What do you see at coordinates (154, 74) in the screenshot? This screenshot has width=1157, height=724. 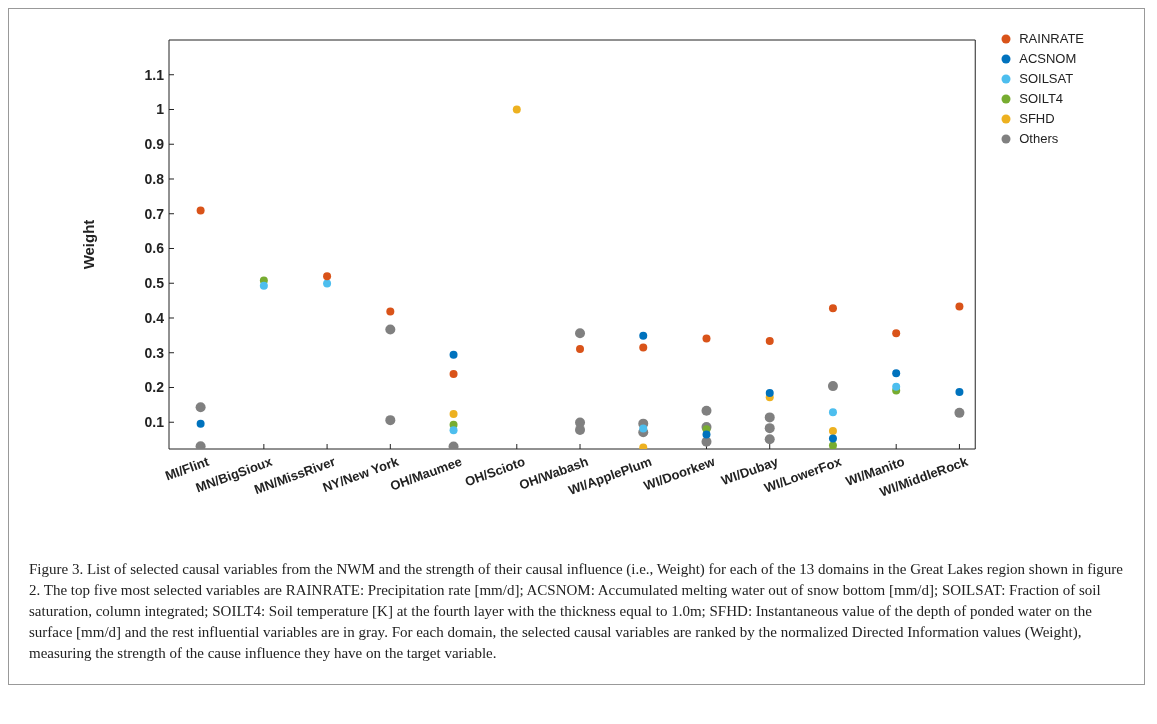 I see `y-tick-label: 1.1` at bounding box center [154, 74].